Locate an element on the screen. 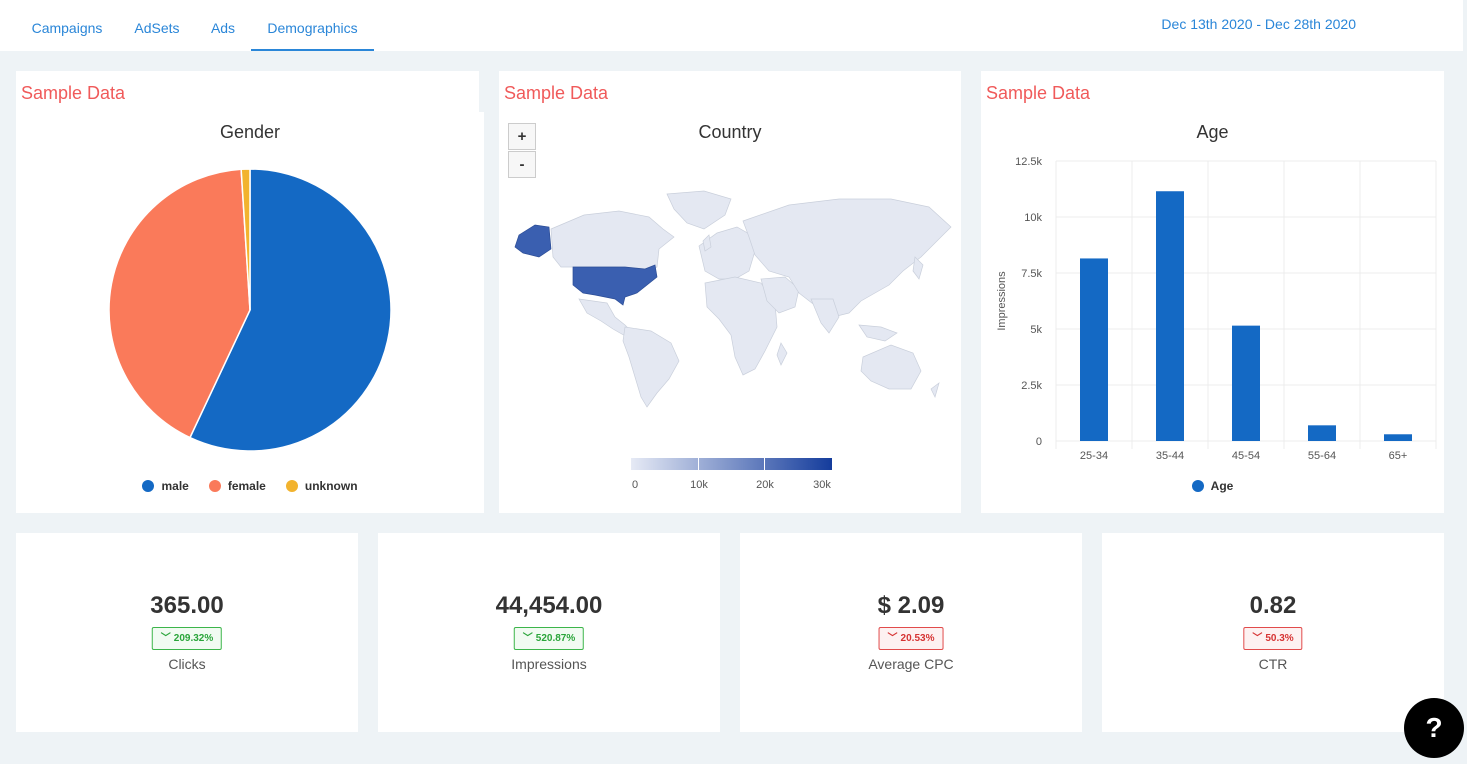 Image resolution: width=1467 pixels, height=764 pixels. stat-card-average-cpc: $ 2.09 ﹀ 20.53% Average CPC is located at coordinates (911, 632).